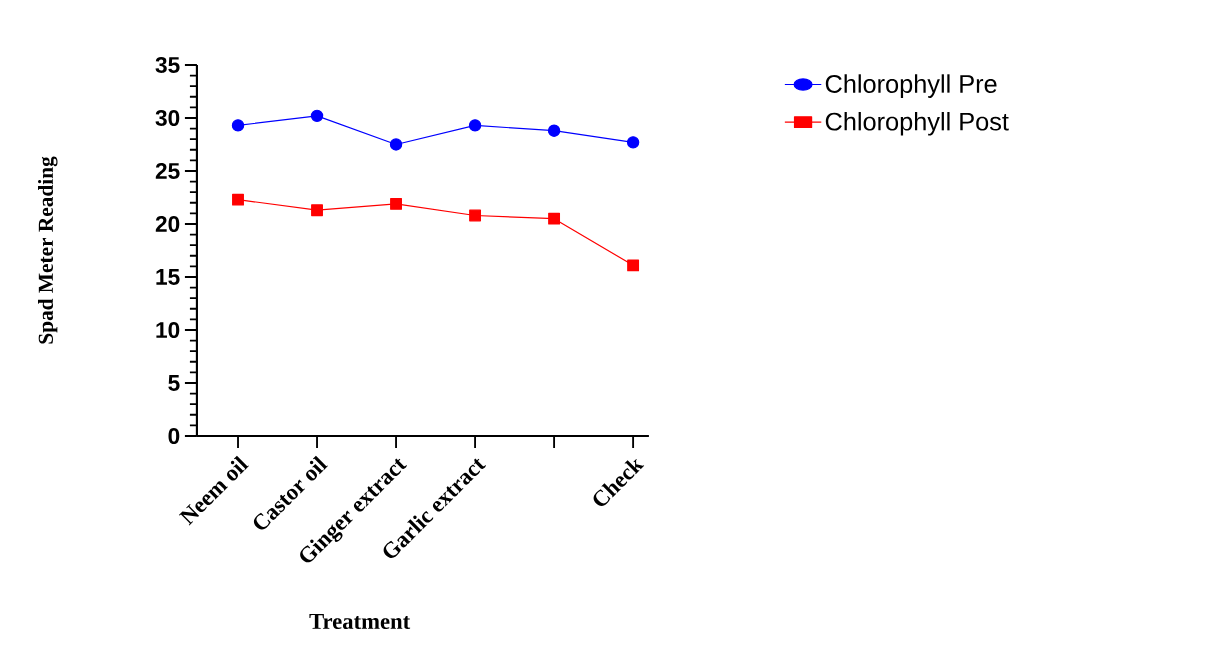 This screenshot has height=655, width=1226. What do you see at coordinates (167, 224) in the screenshot?
I see `y-tick-label: 20` at bounding box center [167, 224].